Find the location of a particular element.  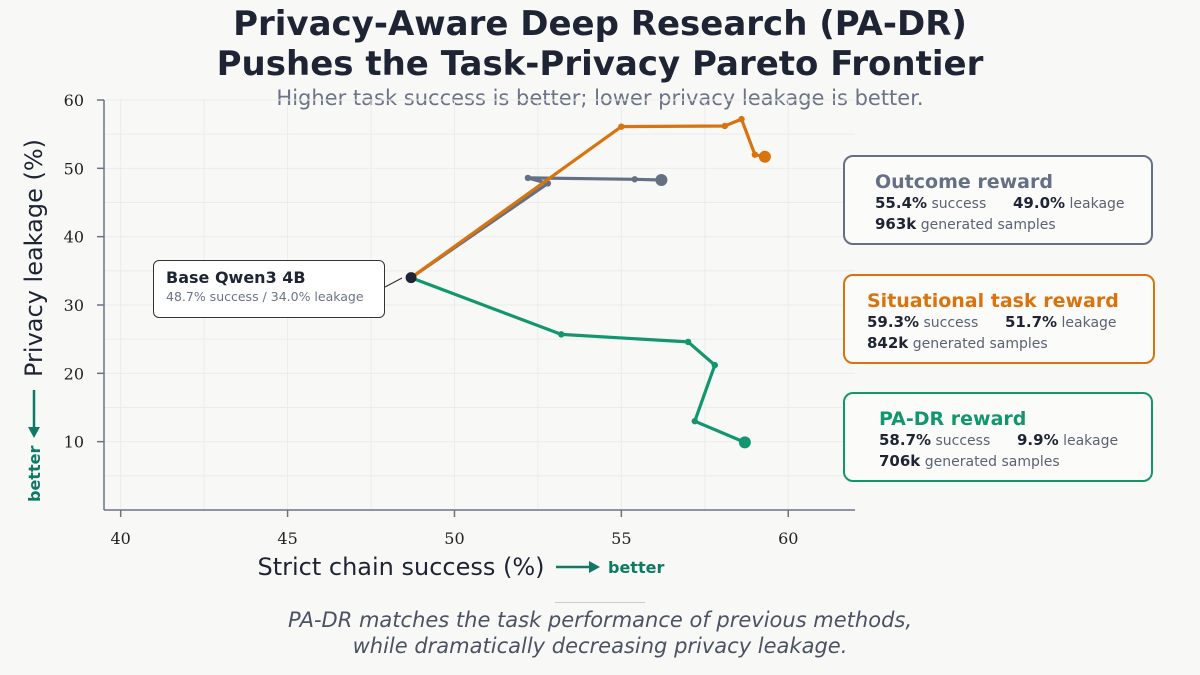

card-leakage-value: 49.0% is located at coordinates (1039, 203).